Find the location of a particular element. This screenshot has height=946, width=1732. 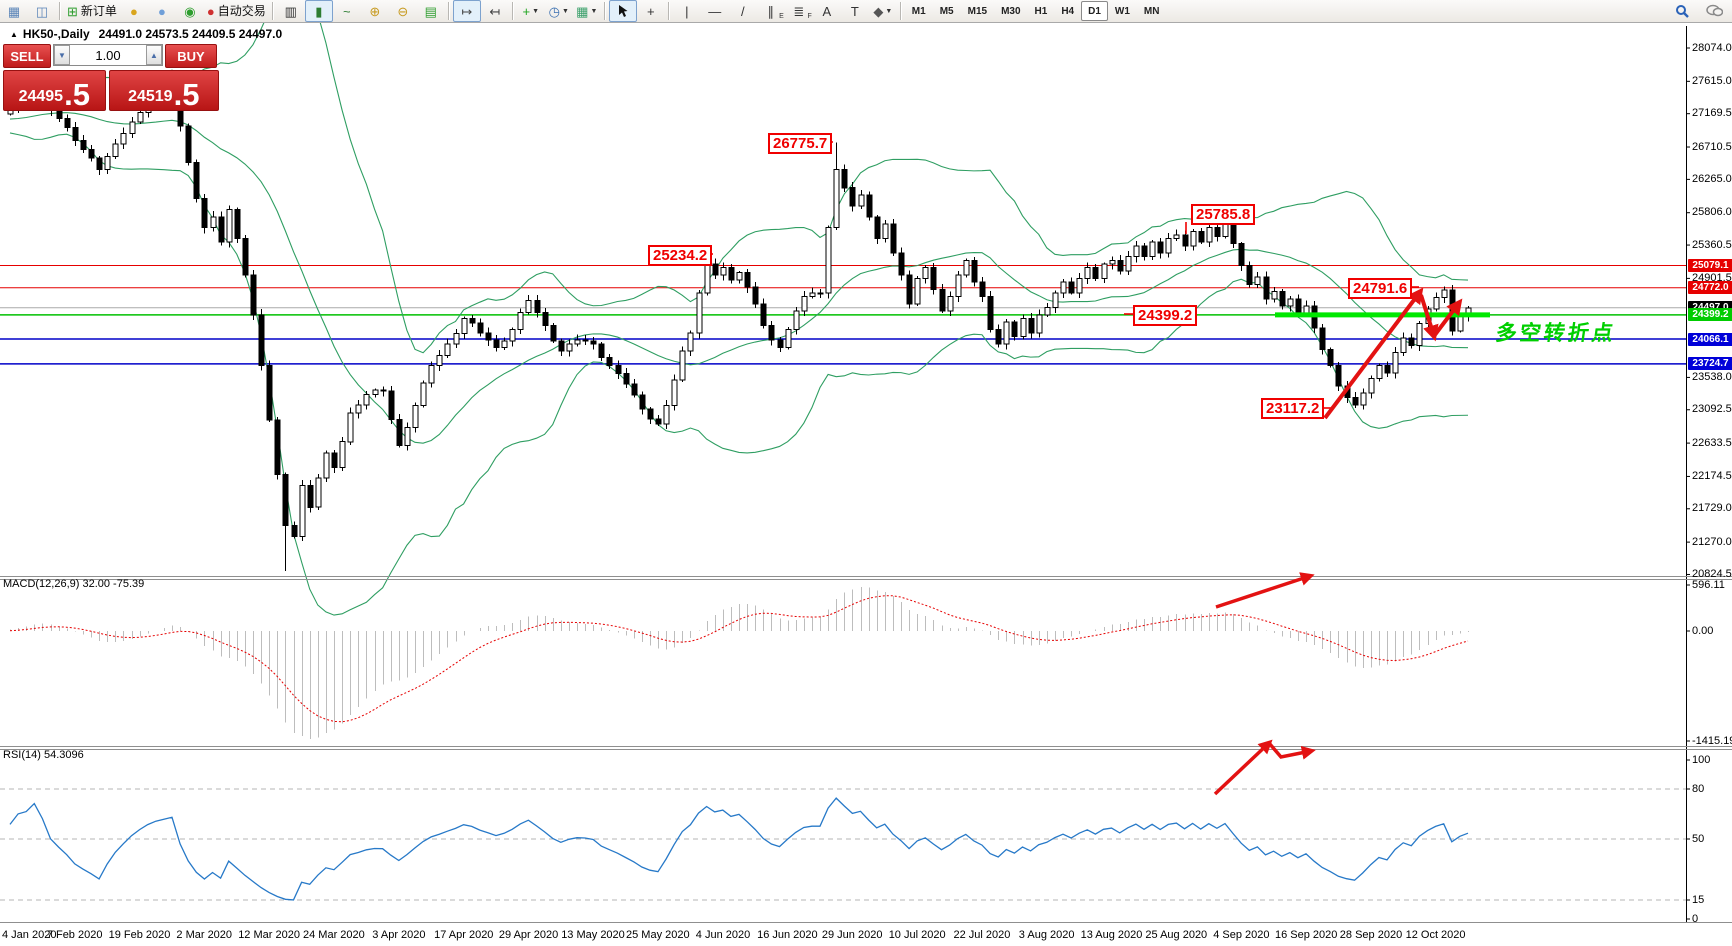

date-label: 13 May 2020 is located at coordinates (593, 935).